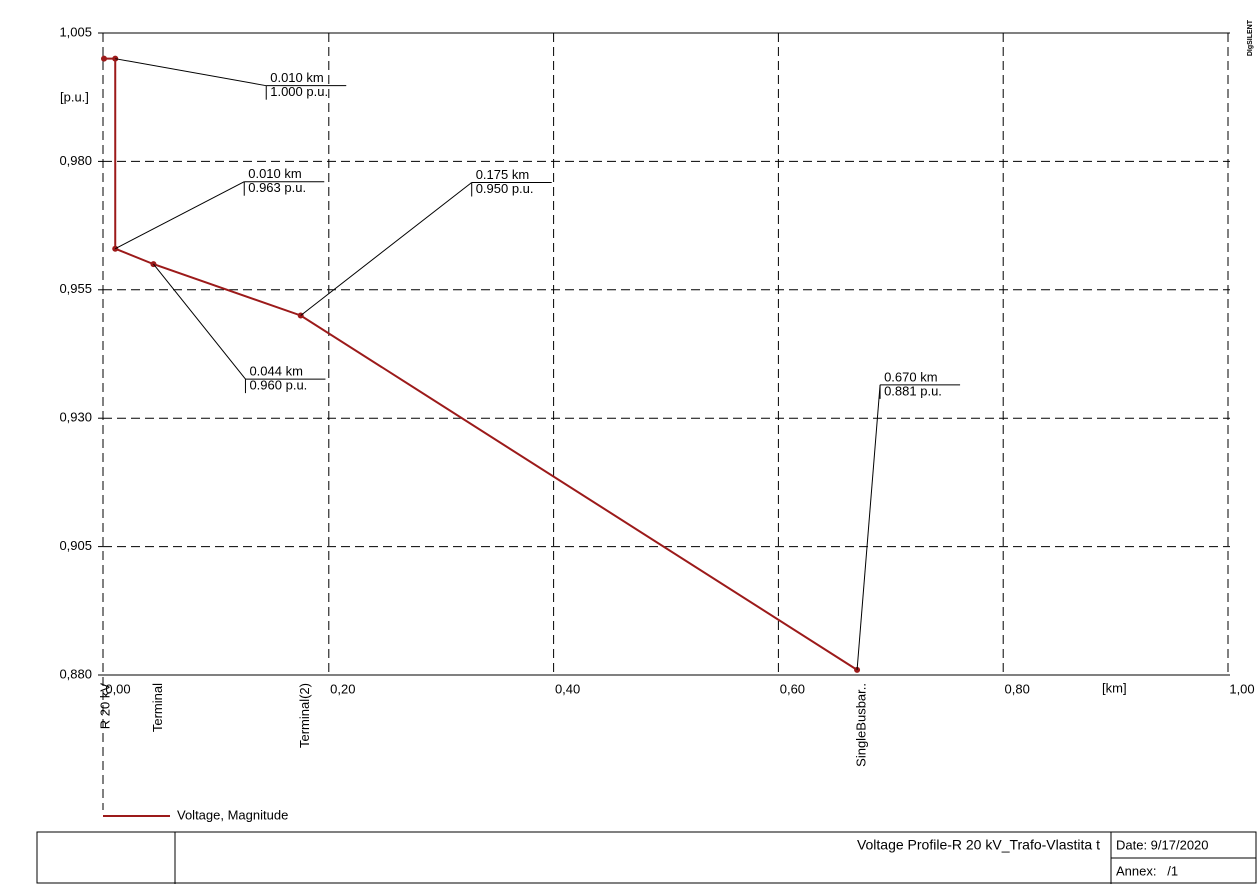  What do you see at coordinates (278, 385) in the screenshot?
I see `value-label: 0.960 p.u.` at bounding box center [278, 385].